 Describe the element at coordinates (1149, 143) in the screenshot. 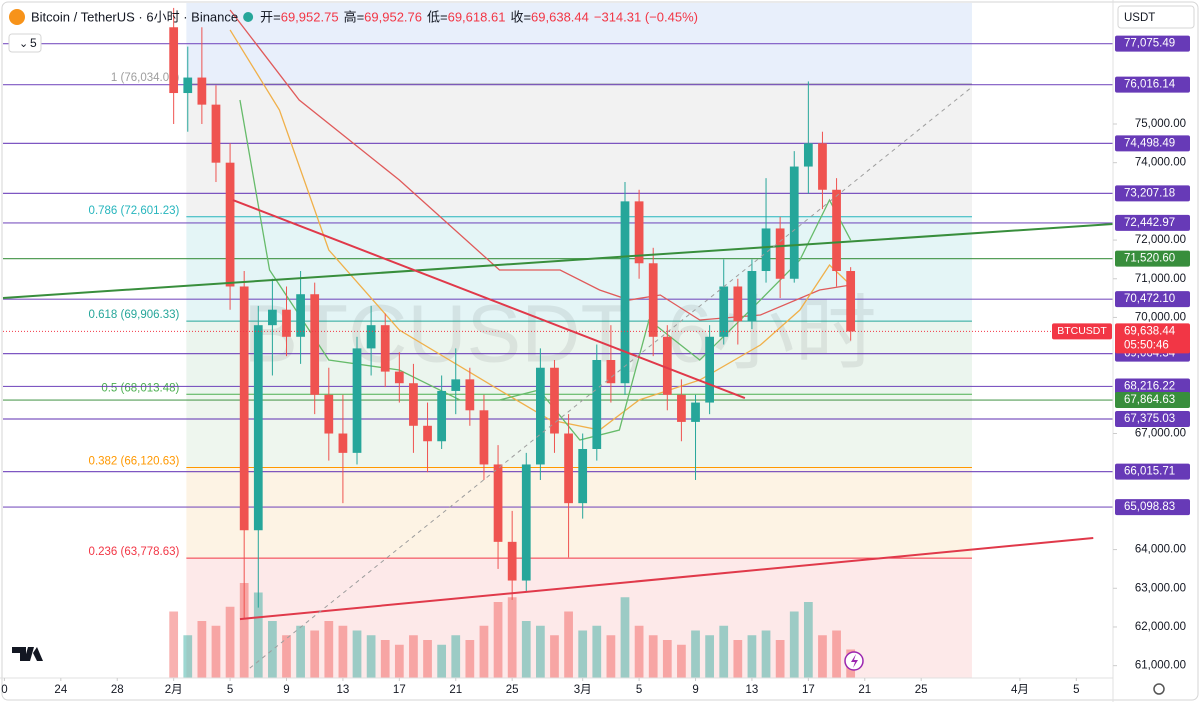

I see `level-label: 74,498.49` at that location.